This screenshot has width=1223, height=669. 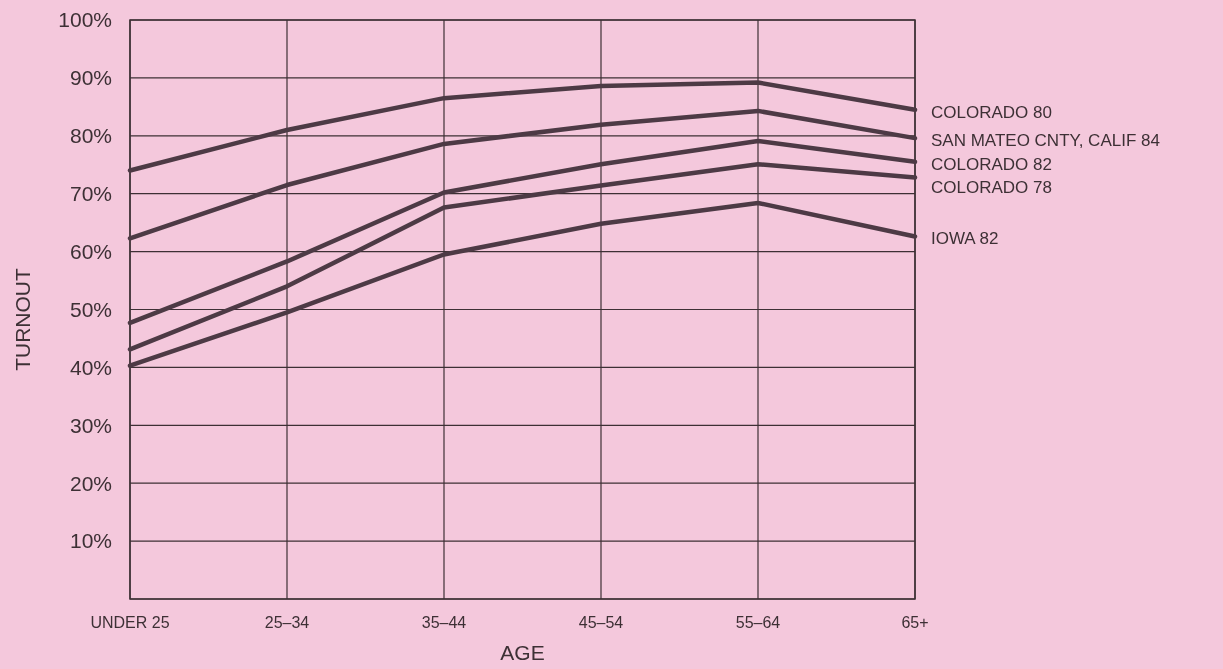 I want to click on y-tick-label: 80%, so click(x=90, y=136).